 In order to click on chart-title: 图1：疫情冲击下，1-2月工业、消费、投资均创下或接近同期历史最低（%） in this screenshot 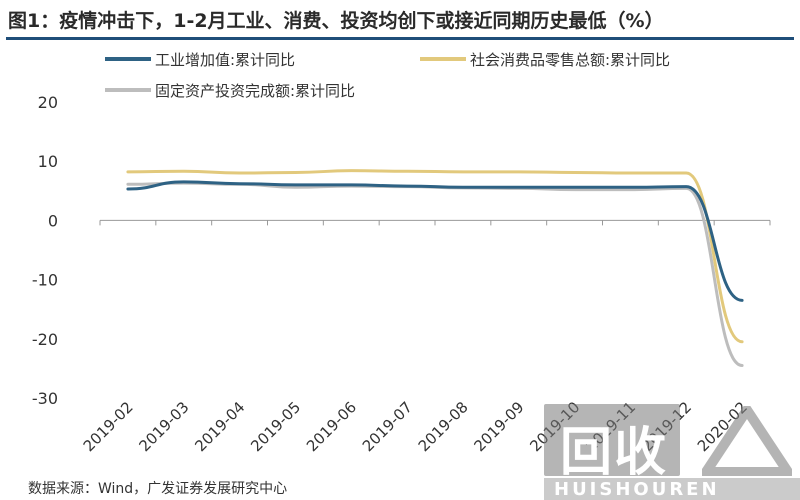, I will do `click(336, 21)`.